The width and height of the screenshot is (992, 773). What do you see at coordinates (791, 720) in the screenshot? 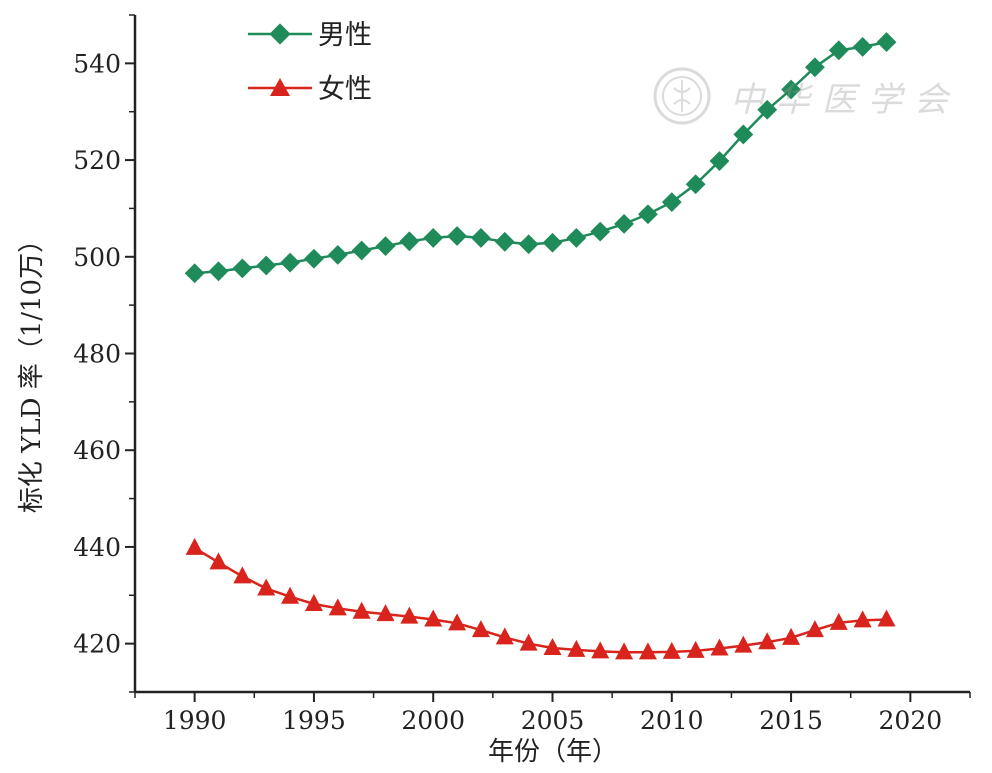
I see `x-tick-label: 2015` at bounding box center [791, 720].